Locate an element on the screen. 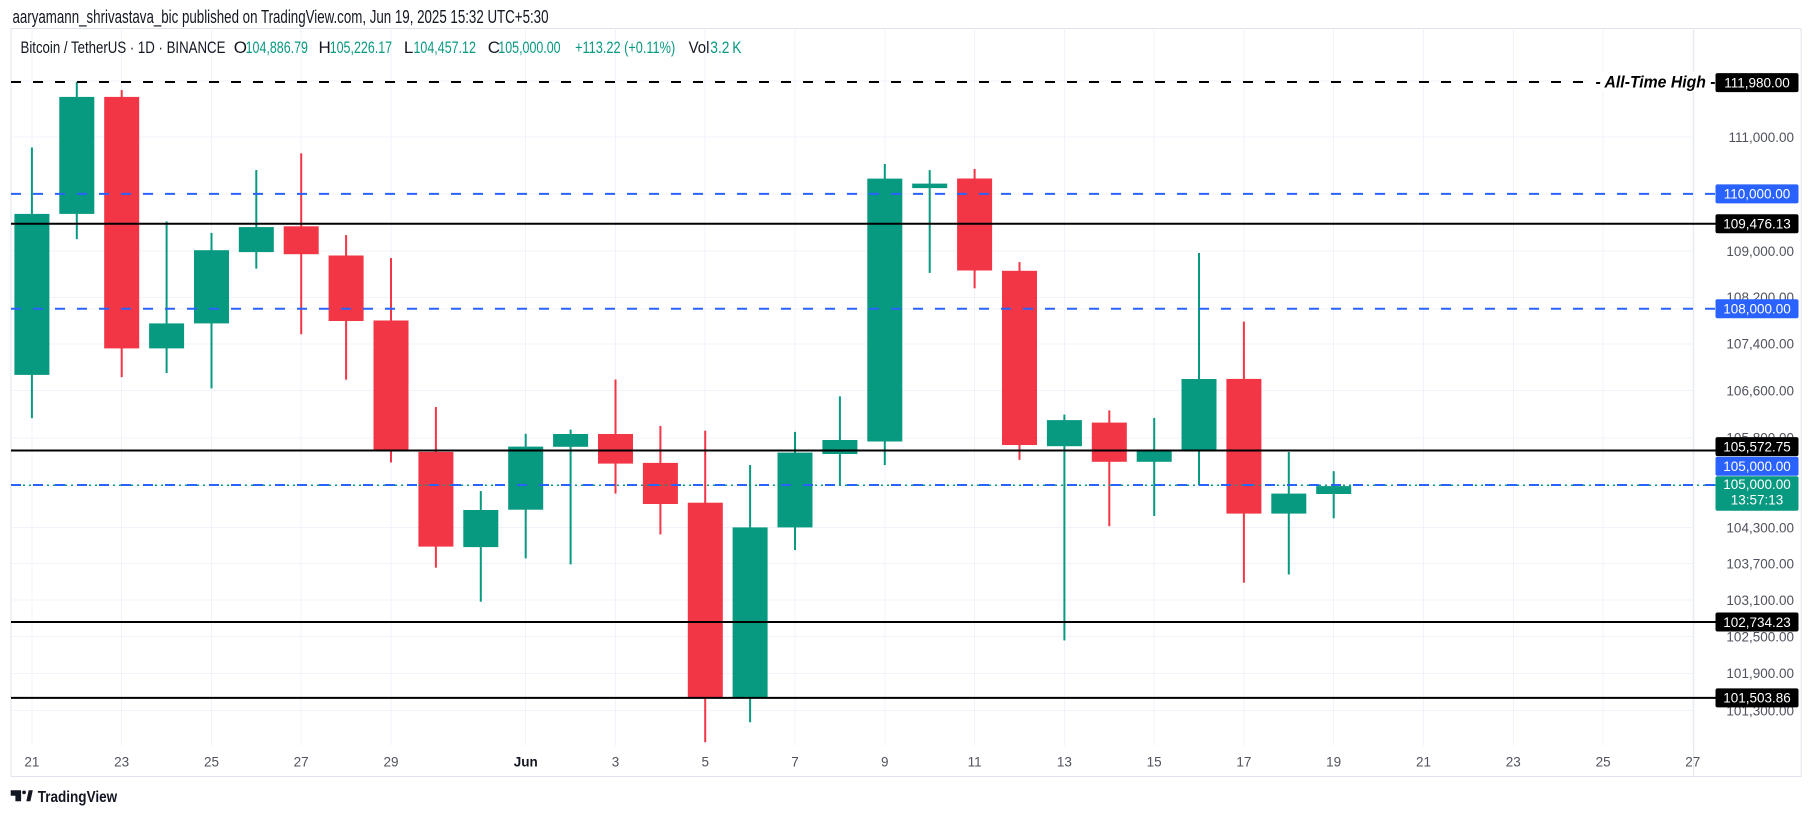 The height and width of the screenshot is (821, 1813). svg-text: Jun is located at coordinates (526, 762).